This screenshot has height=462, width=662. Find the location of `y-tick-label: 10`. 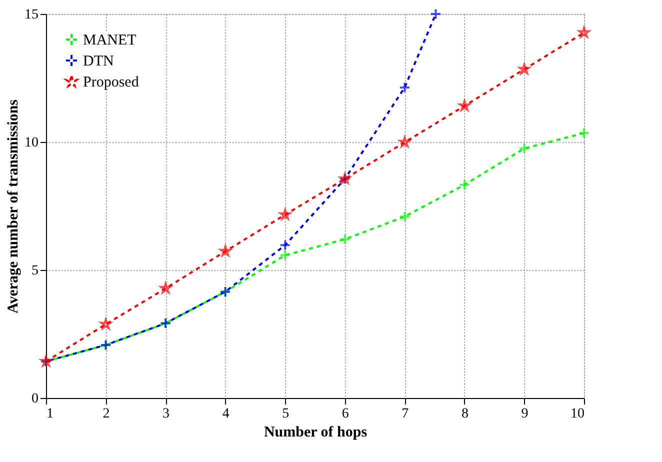

y-tick-label: 10 is located at coordinates (31, 143).